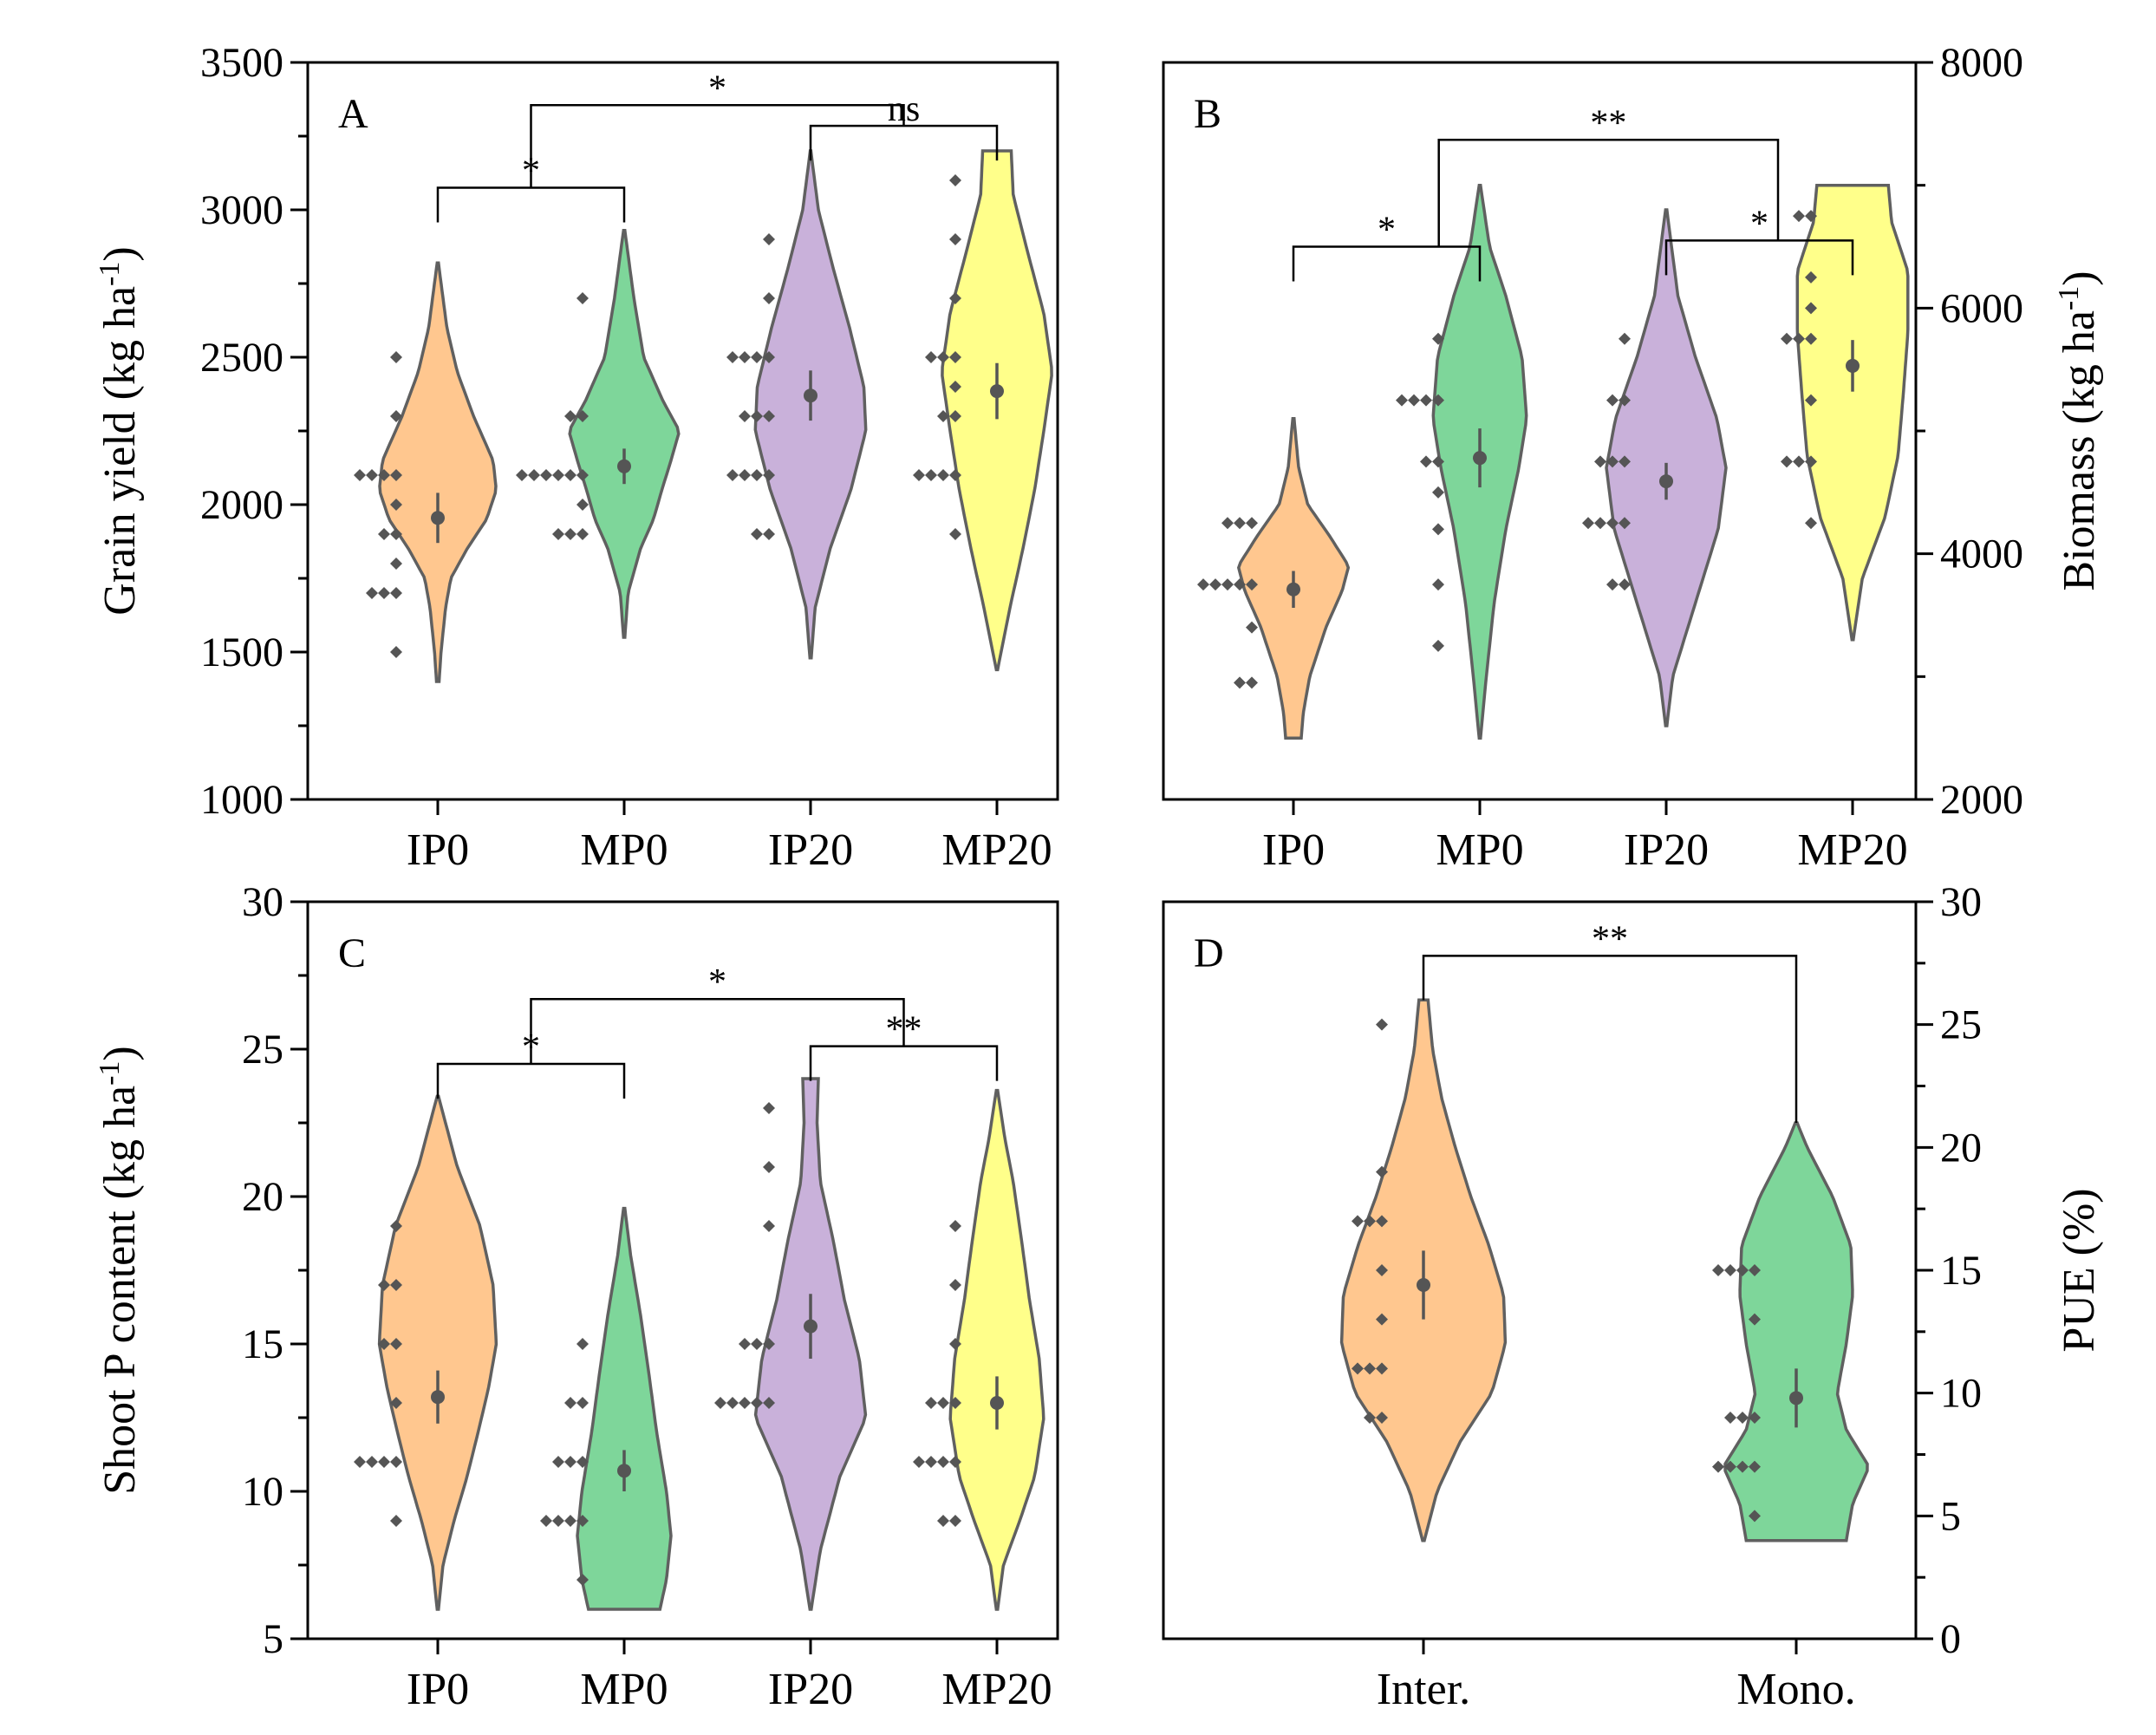 This screenshot has width=2156, height=1735. What do you see at coordinates (1853, 413) in the screenshot?
I see `violin-mp20` at bounding box center [1853, 413].